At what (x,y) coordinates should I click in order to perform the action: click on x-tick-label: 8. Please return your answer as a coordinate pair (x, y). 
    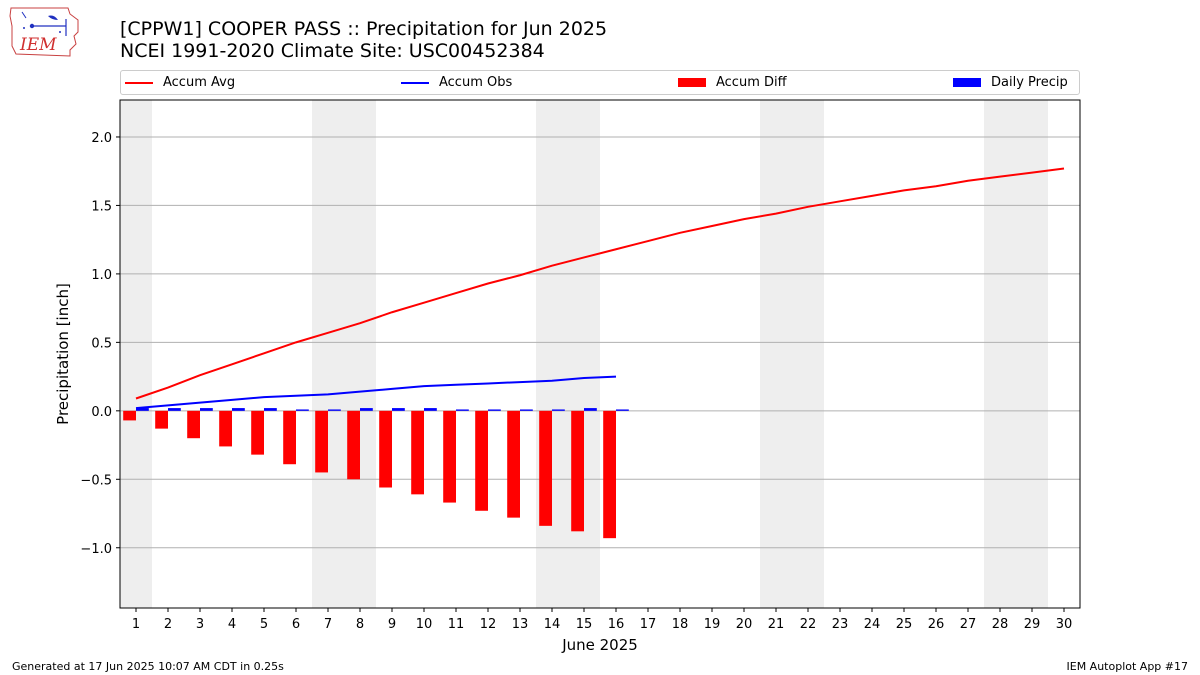
    Looking at the image, I should click on (360, 624).